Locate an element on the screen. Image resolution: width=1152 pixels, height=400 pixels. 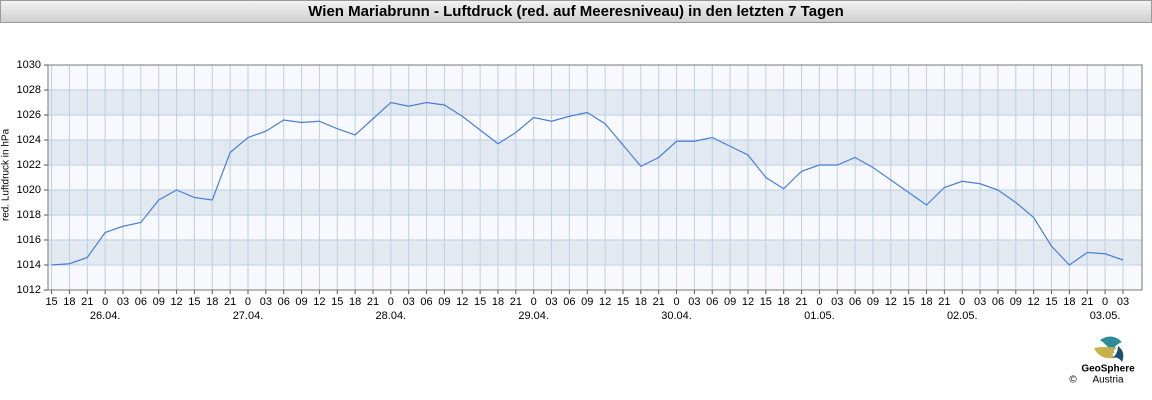
date-label: 26.04. is located at coordinates (105, 316).